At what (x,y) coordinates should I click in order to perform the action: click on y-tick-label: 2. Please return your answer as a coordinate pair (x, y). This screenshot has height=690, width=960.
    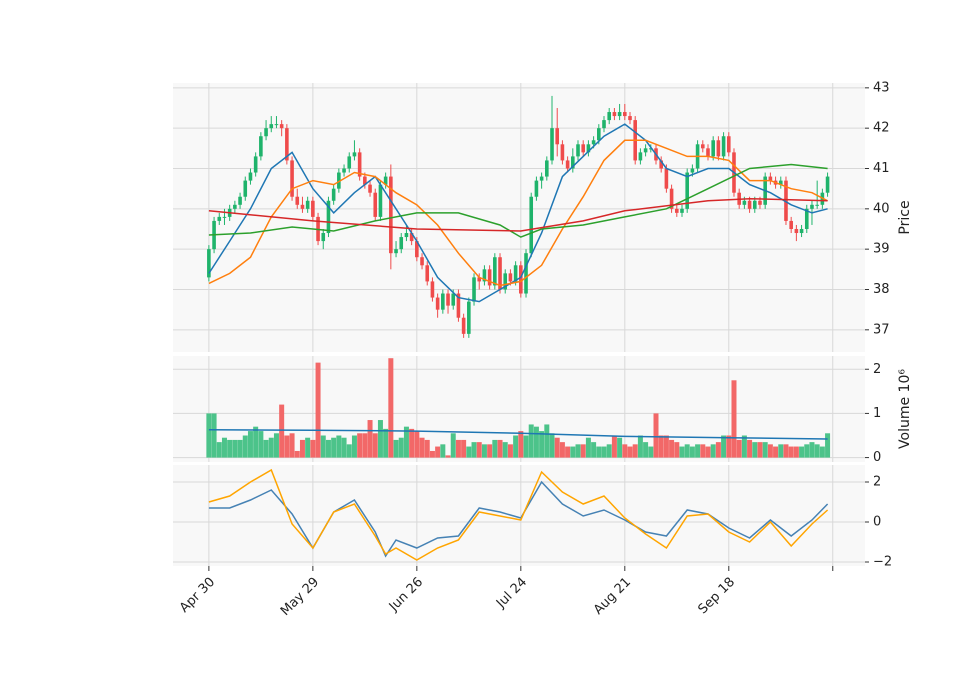
    Looking at the image, I should click on (877, 482).